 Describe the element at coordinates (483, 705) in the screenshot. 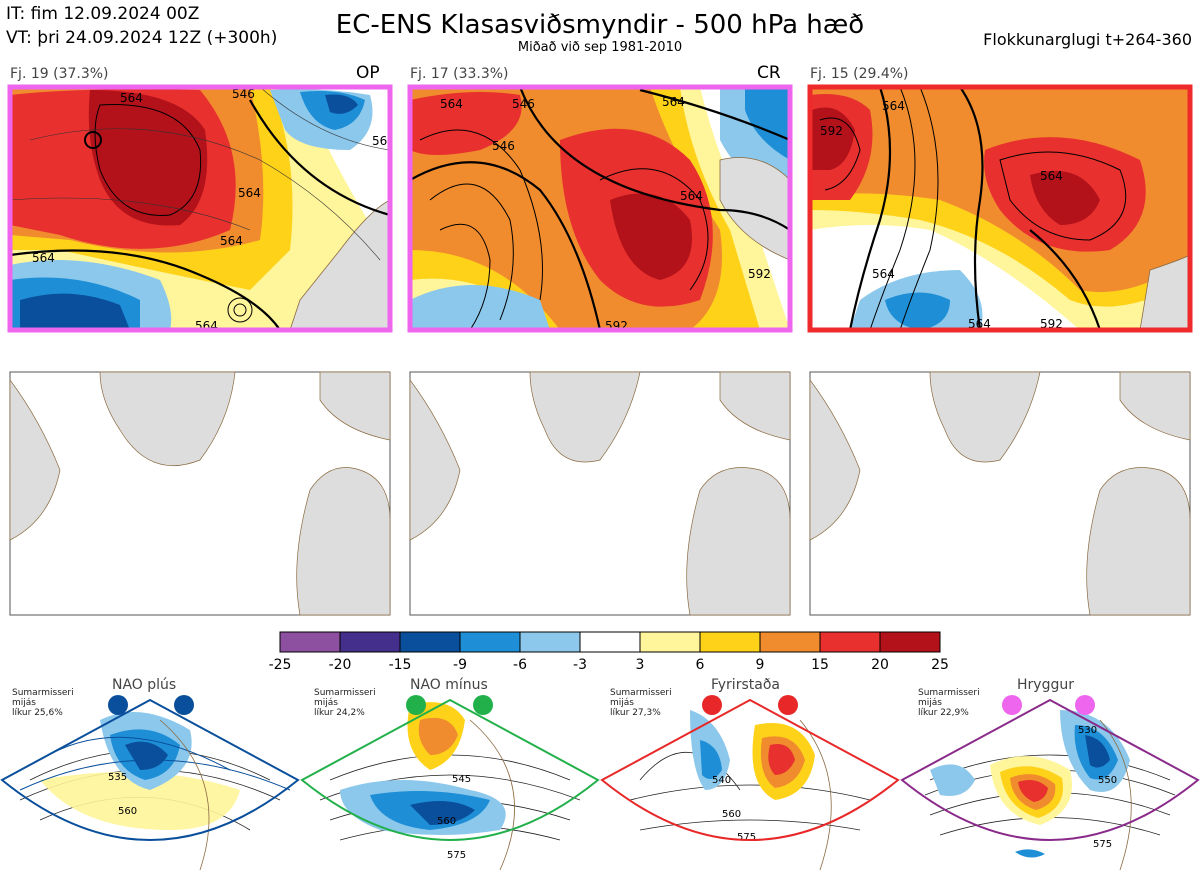

I see `regime-2-dot-right` at that location.